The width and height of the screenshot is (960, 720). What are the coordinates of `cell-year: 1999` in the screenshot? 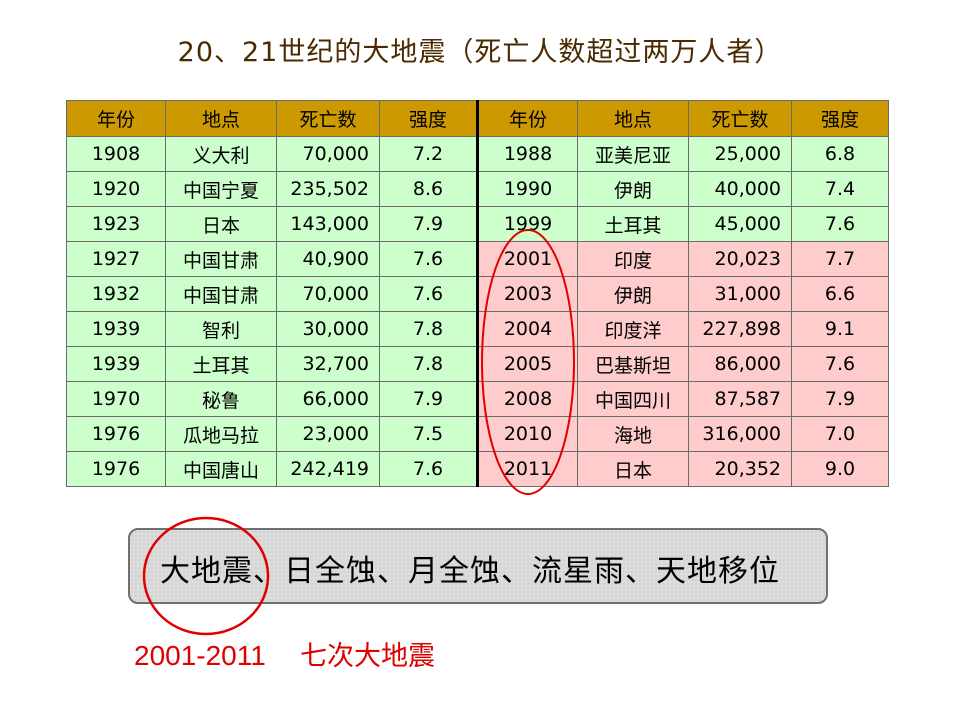 It's located at (527, 224).